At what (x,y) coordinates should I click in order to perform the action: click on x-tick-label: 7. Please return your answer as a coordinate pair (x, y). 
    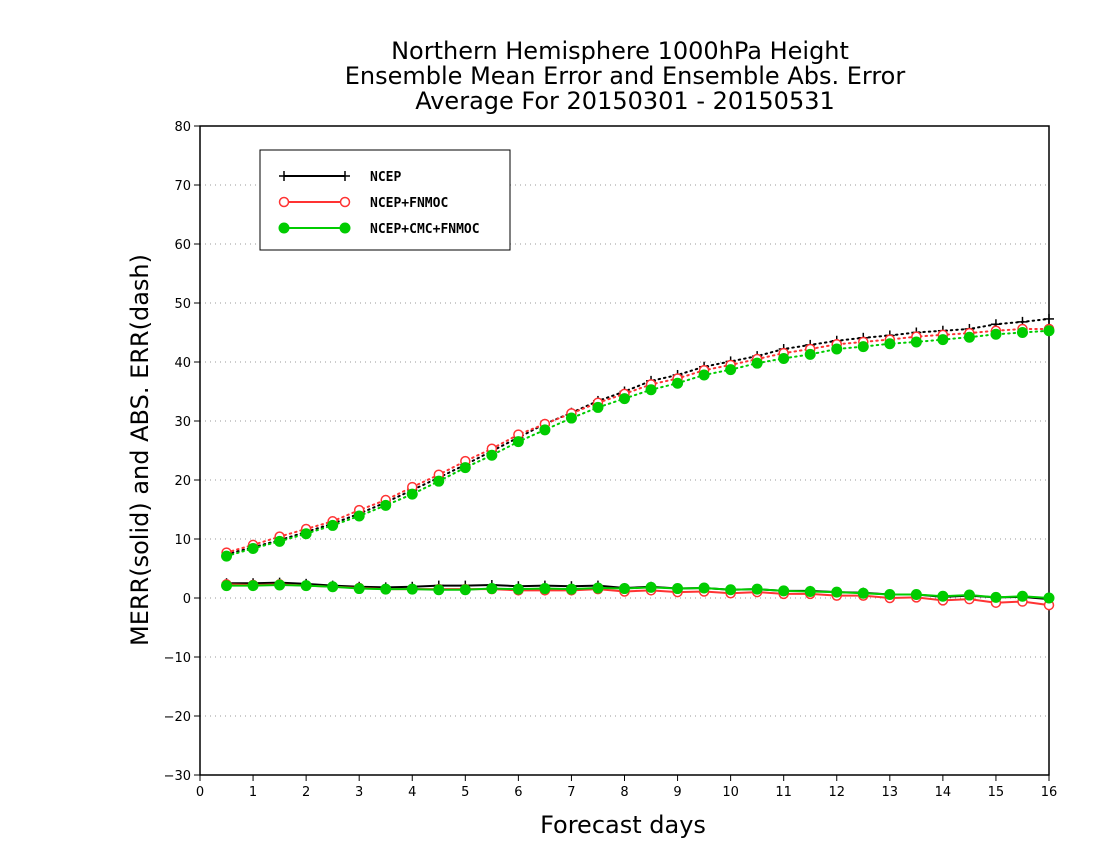
    Looking at the image, I should click on (571, 792).